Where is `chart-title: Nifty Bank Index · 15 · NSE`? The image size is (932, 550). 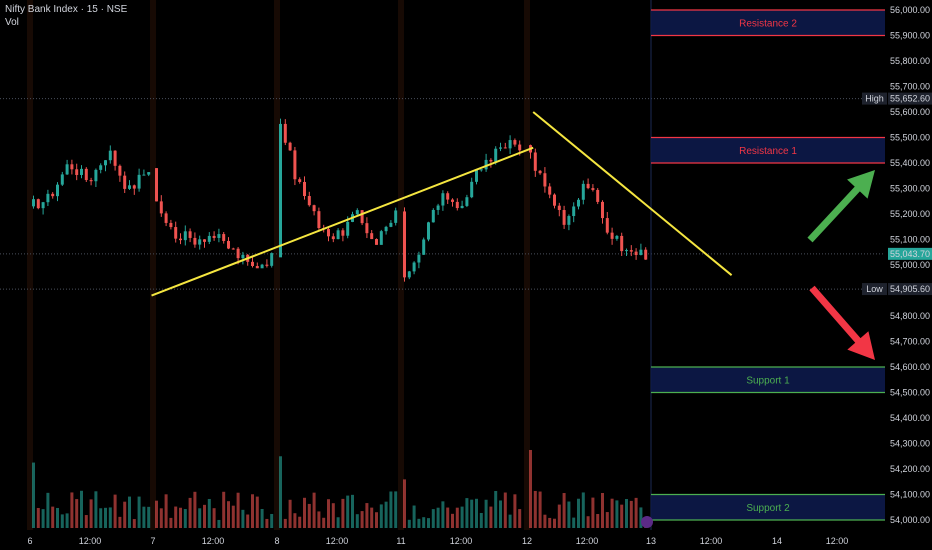
chart-title: Nifty Bank Index · 15 · NSE is located at coordinates (66, 9).